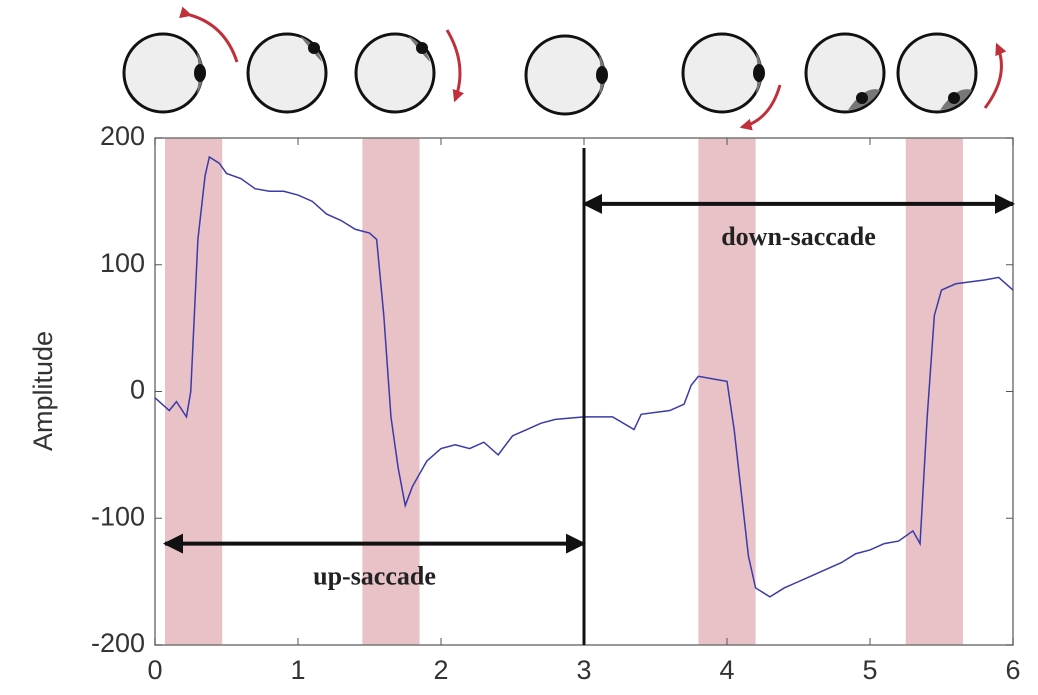 The image size is (1038, 695). What do you see at coordinates (869, 670) in the screenshot?
I see `x-tick-label: 5` at bounding box center [869, 670].